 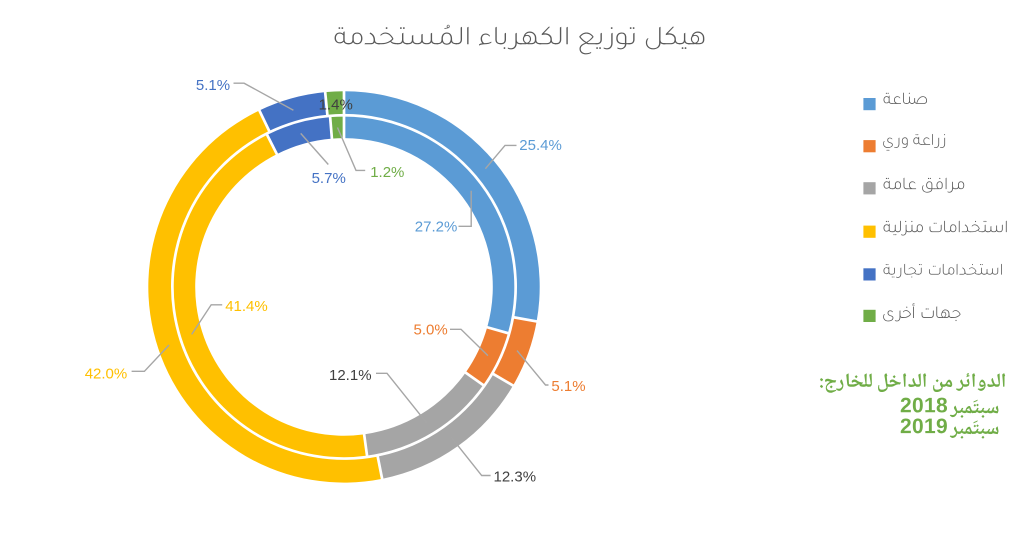 I want to click on svg-text: 1.4%, so click(x=336, y=104).